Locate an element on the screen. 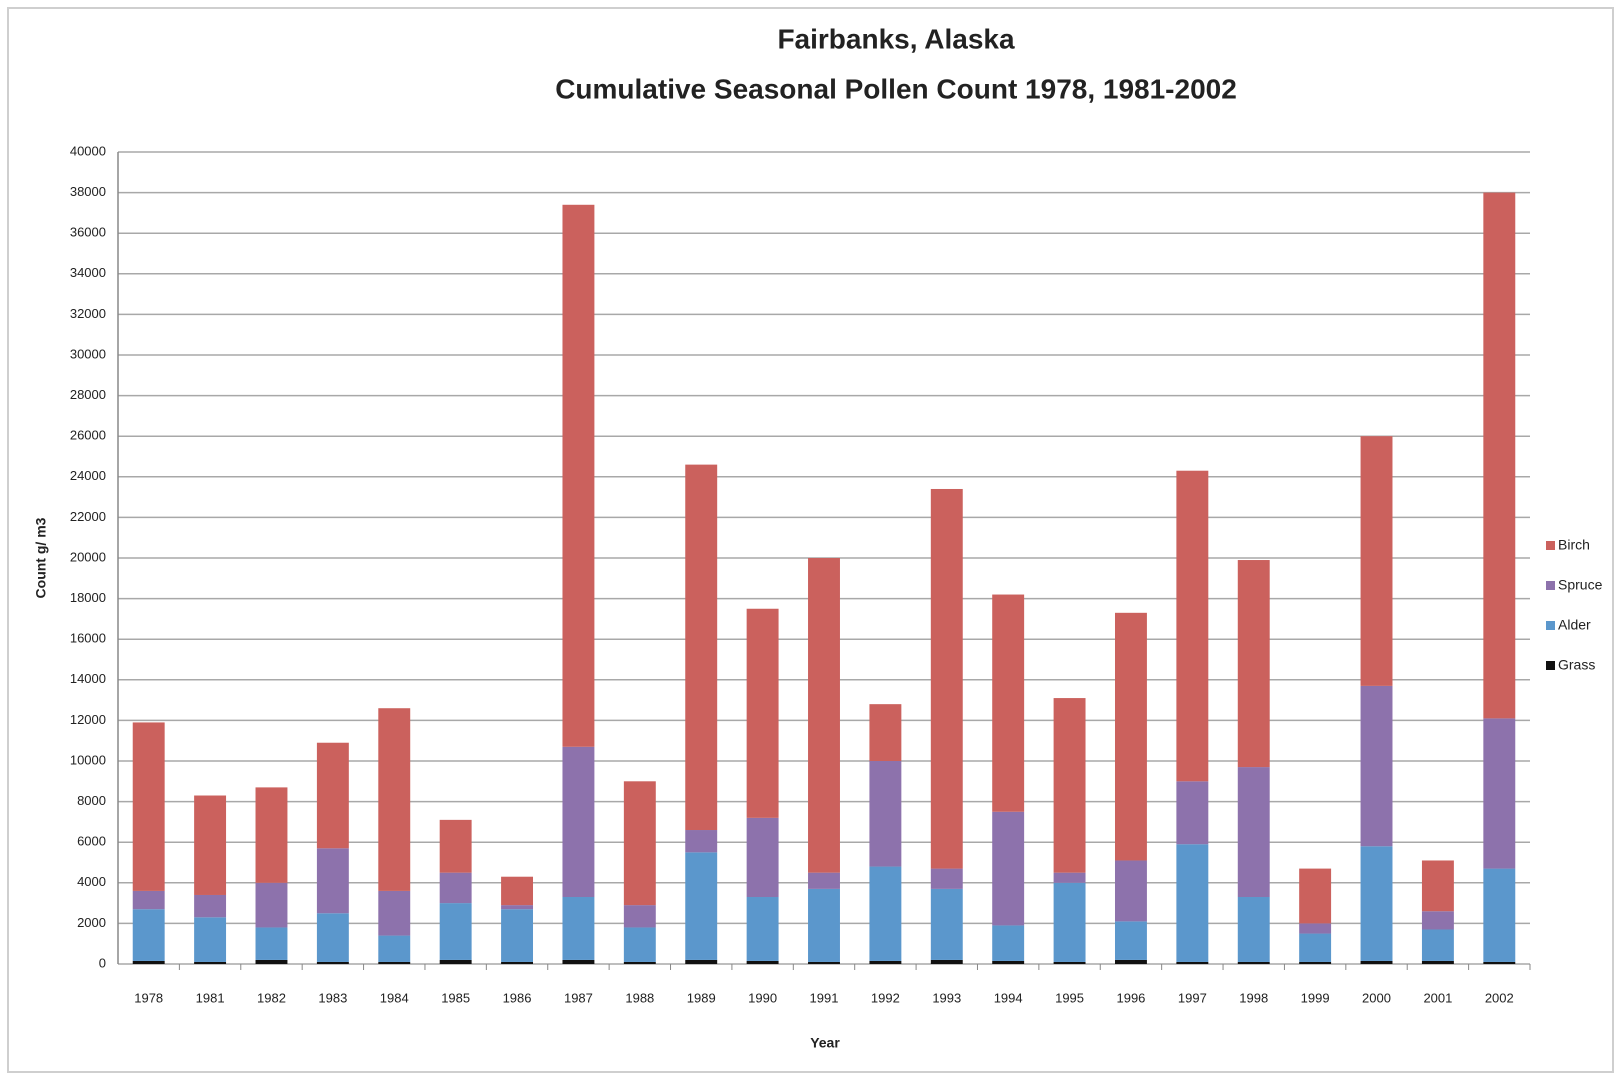  y-tick-label: 24000 is located at coordinates (88, 475).